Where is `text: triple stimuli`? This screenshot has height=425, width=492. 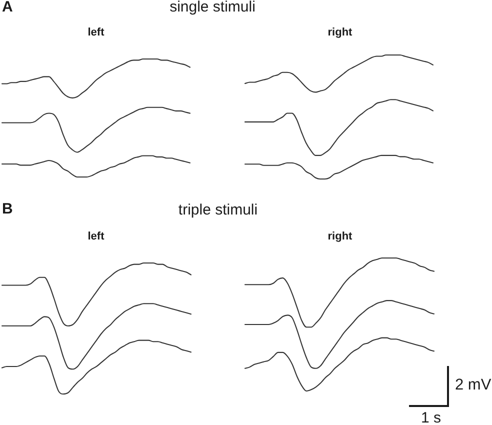 text: triple stimuli is located at coordinates (218, 209).